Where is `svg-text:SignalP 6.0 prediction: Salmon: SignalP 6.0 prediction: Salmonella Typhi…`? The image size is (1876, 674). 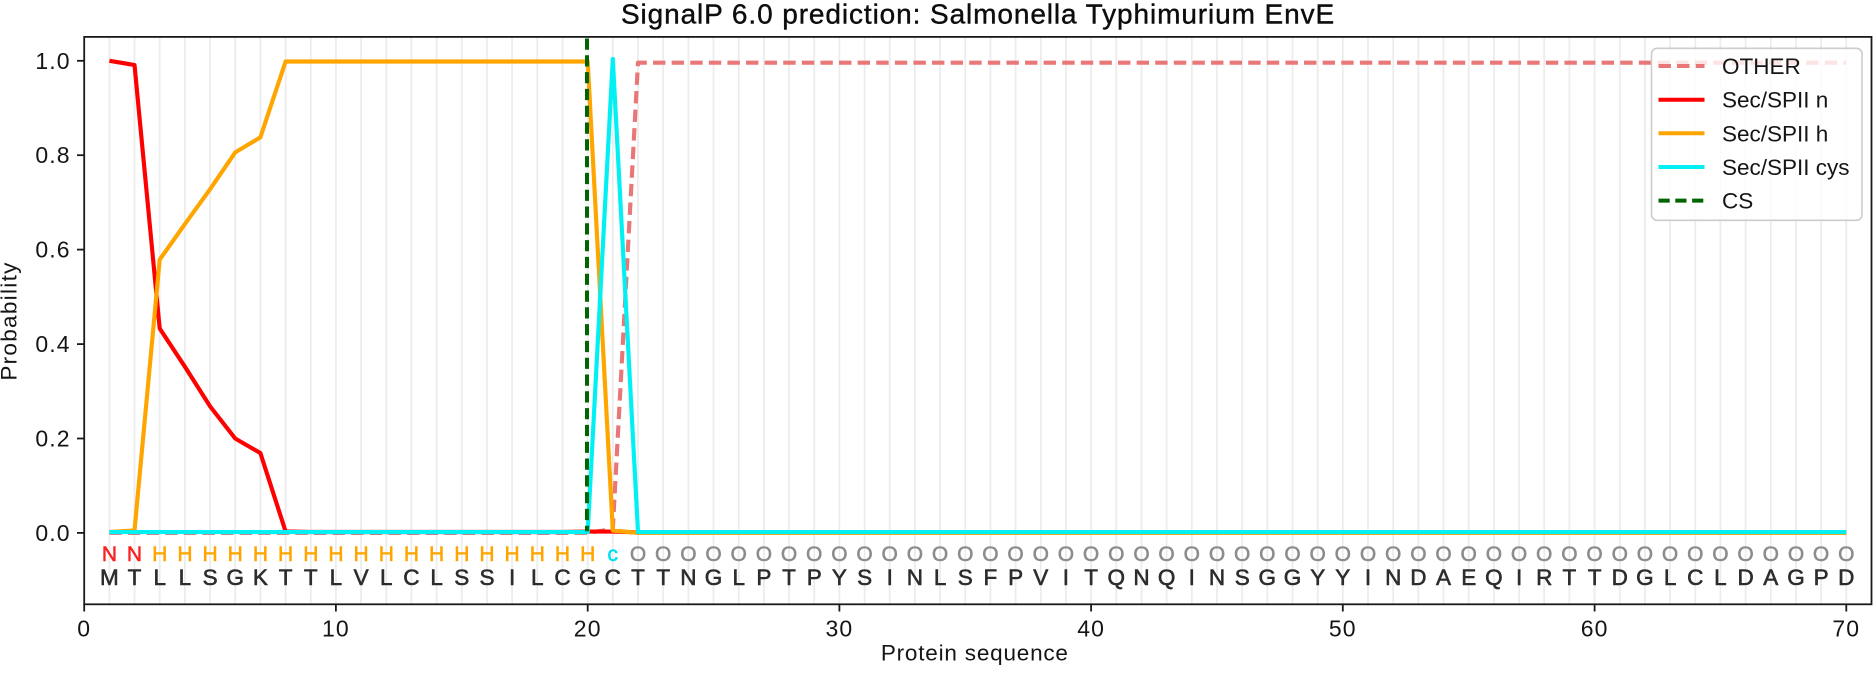 svg-text:SignalP 6.0 prediction: Salmon: SignalP 6.0 prediction: Salmonella Typhi… is located at coordinates (978, 15).